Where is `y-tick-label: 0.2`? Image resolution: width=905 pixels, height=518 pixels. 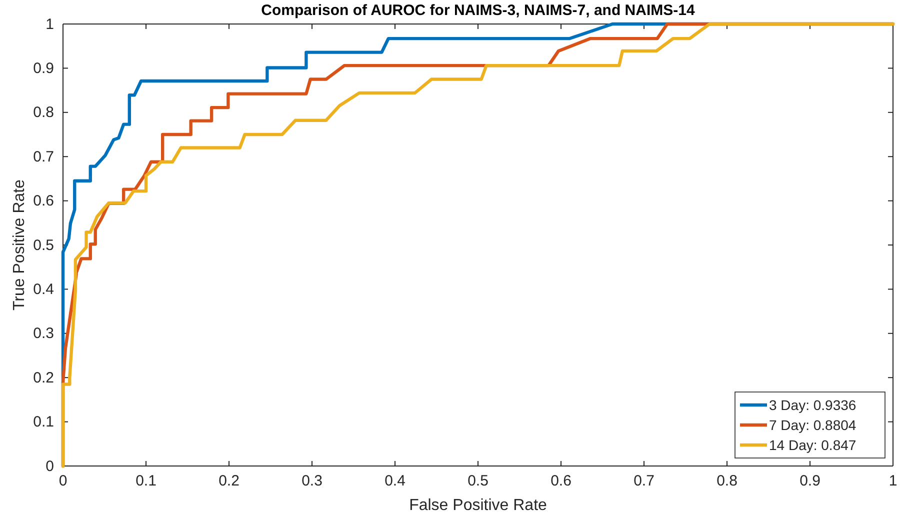
y-tick-label: 0.2 is located at coordinates (43, 377).